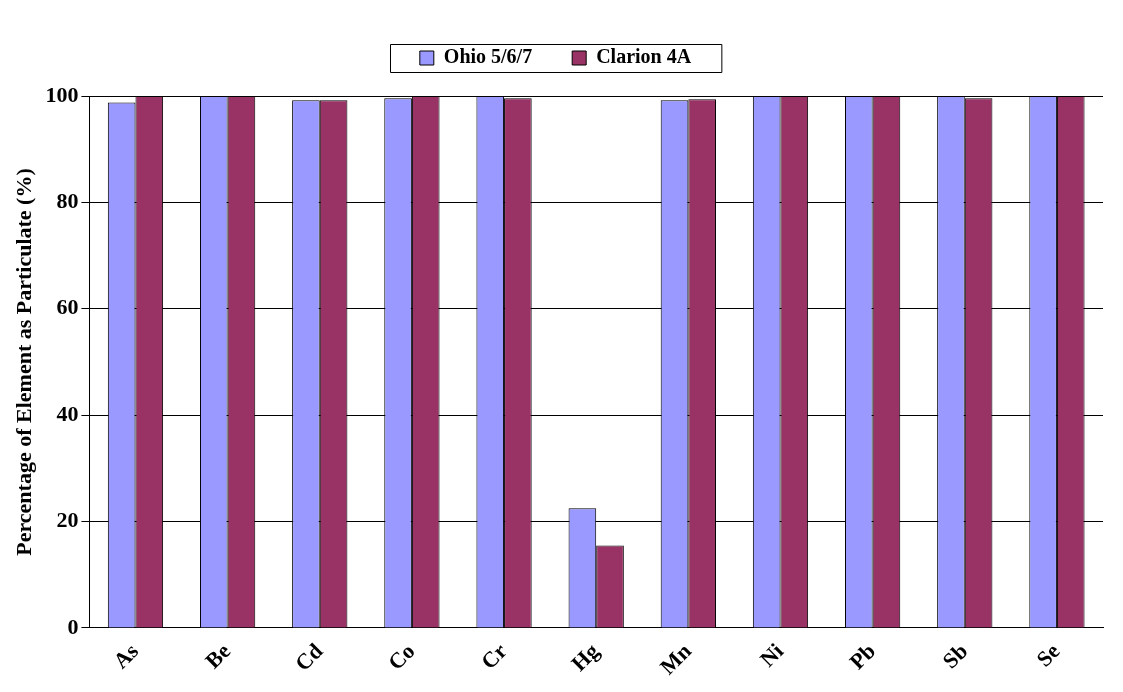 The image size is (1123, 692). What do you see at coordinates (73, 626) in the screenshot?
I see `y-tick-label: 0` at bounding box center [73, 626].